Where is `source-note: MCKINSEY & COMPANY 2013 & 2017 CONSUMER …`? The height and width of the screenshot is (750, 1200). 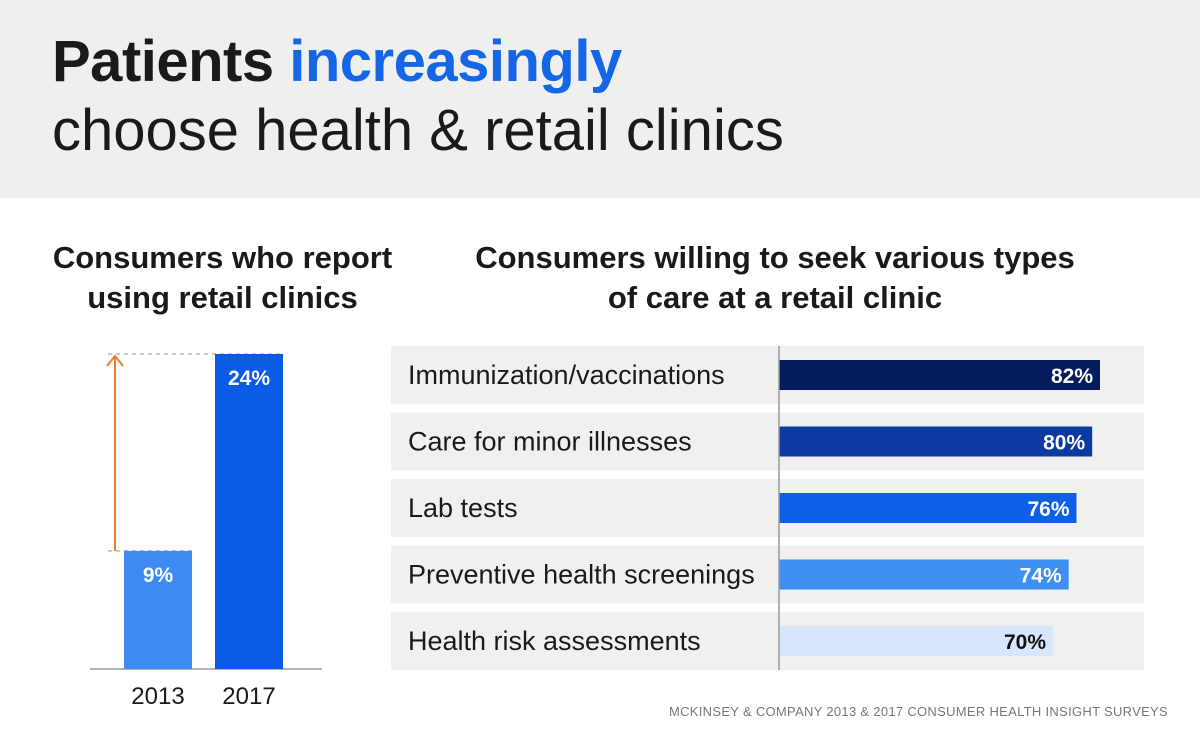
source-note: MCKINSEY & COMPANY 2013 & 2017 CONSUMER … is located at coordinates (918, 711).